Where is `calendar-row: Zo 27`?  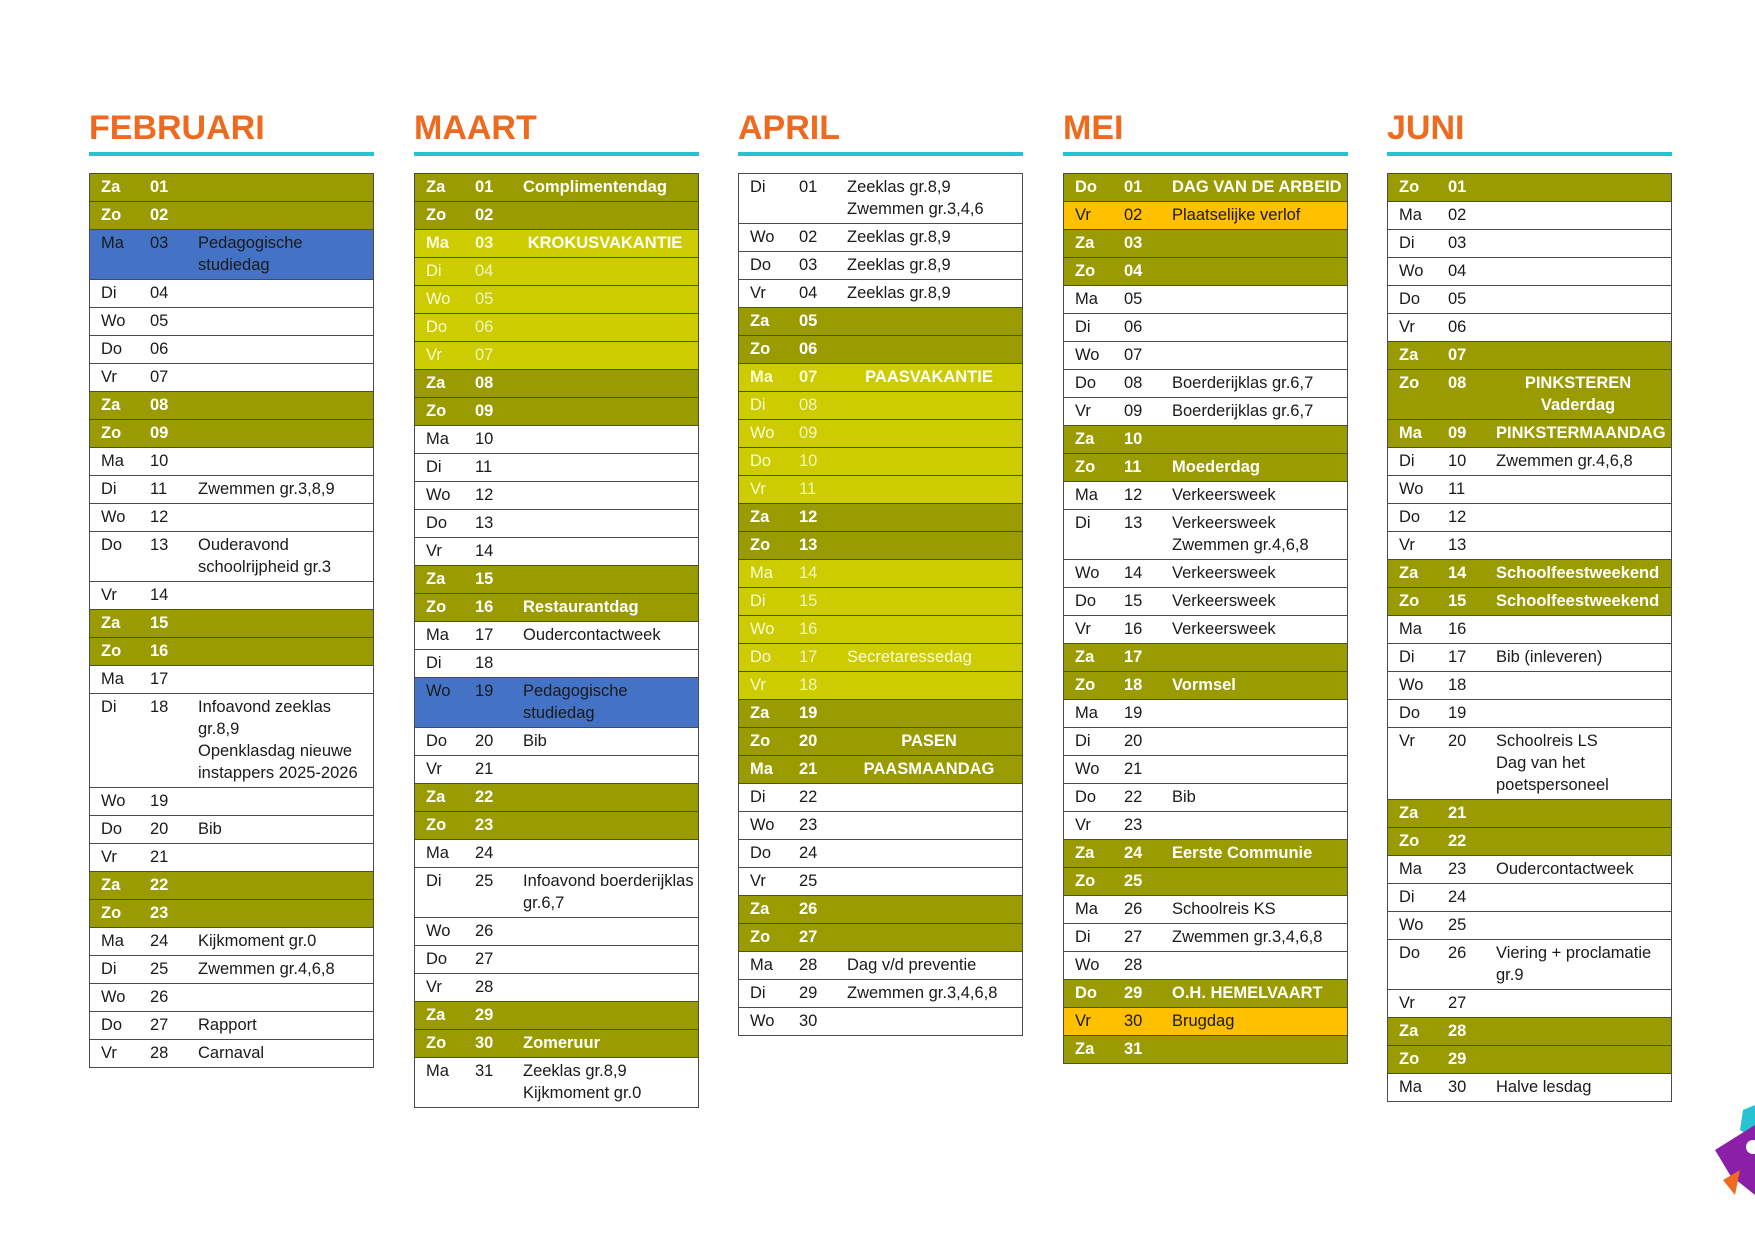
calendar-row: Zo 27 is located at coordinates (880, 937).